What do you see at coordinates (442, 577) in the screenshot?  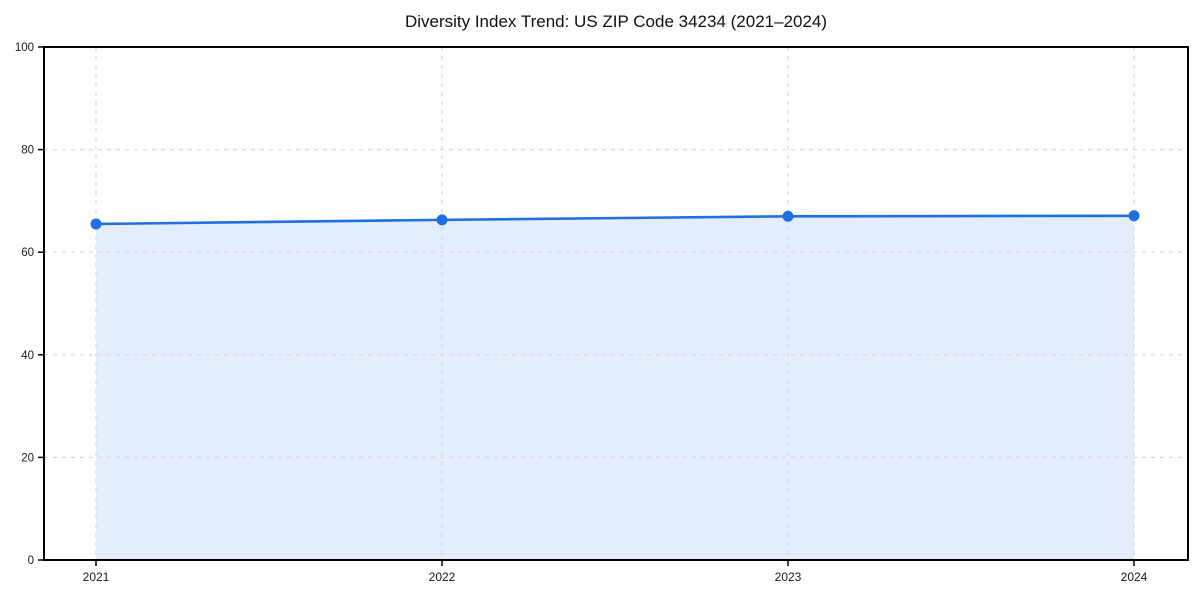 I see `x-tick-label: 2022` at bounding box center [442, 577].